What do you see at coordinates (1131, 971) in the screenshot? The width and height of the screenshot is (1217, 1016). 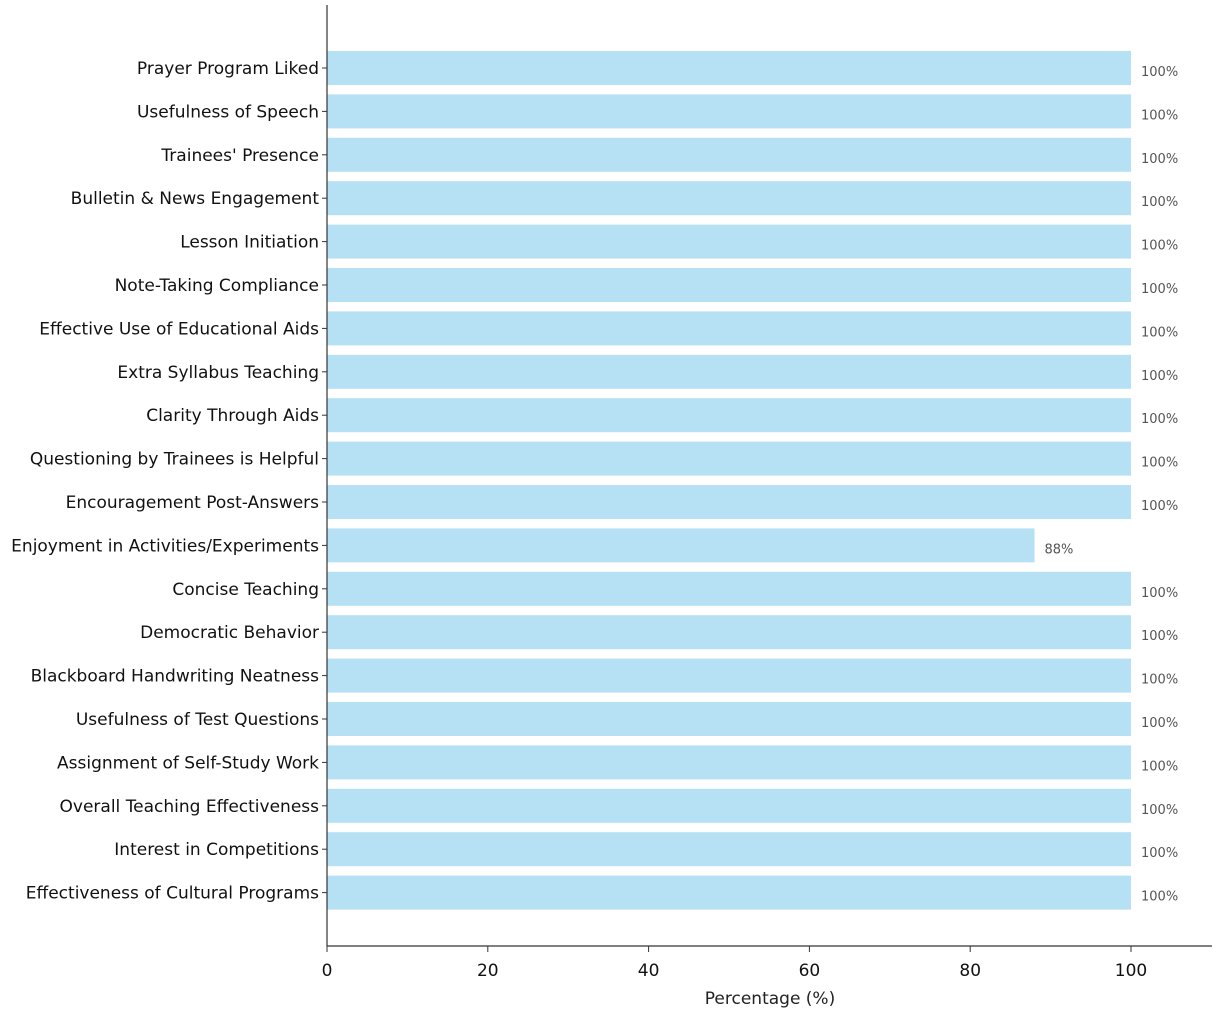 I see `x-tick-label: 100` at bounding box center [1131, 971].